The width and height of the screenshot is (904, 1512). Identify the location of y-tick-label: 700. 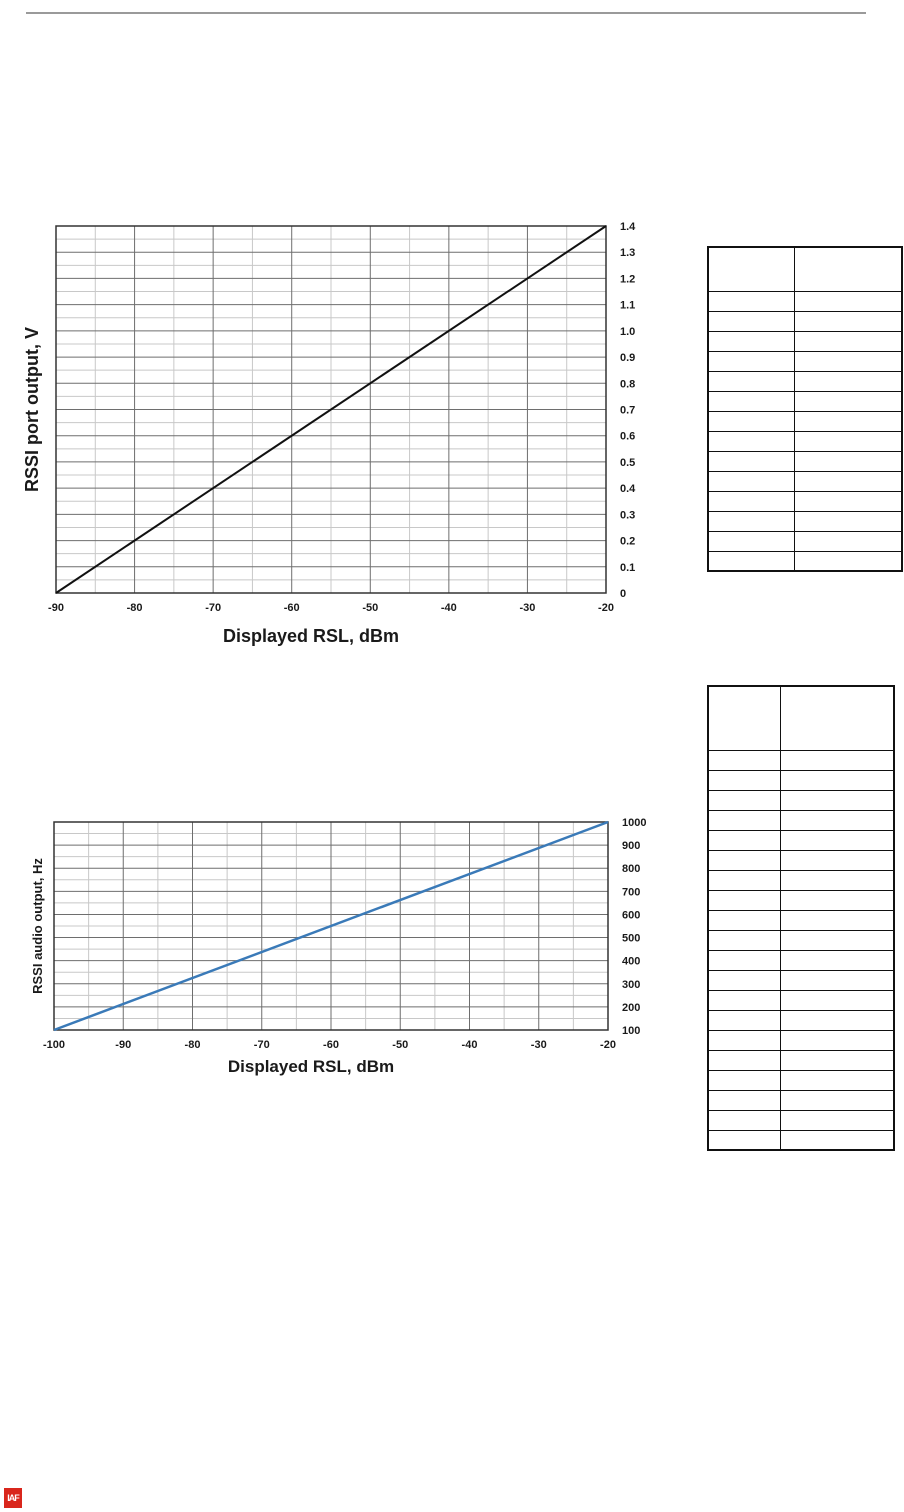
(631, 892).